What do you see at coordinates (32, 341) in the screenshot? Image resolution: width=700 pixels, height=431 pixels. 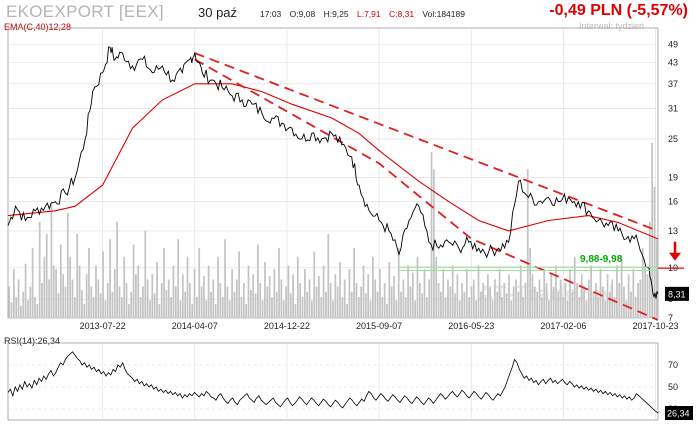 I see `rsi-legend-label: RSI(14):26,34` at bounding box center [32, 341].